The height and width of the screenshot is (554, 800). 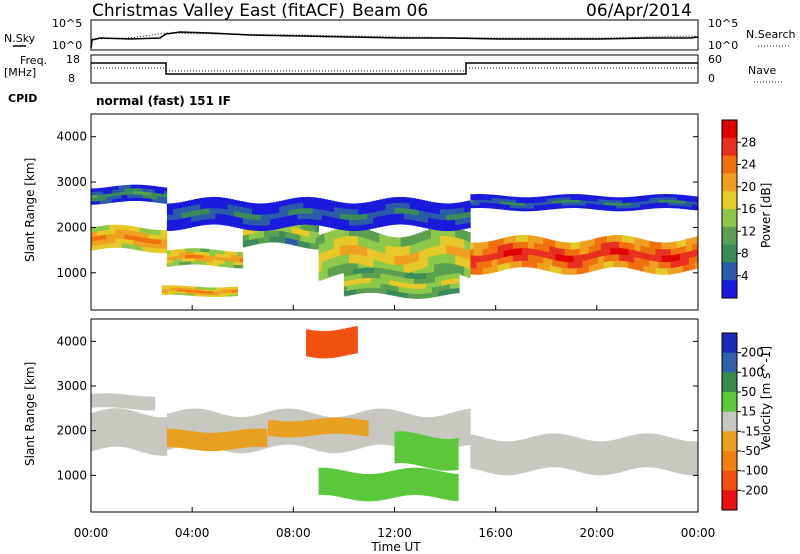 I want to click on colorbar-tick-label: 200, so click(x=752, y=353).